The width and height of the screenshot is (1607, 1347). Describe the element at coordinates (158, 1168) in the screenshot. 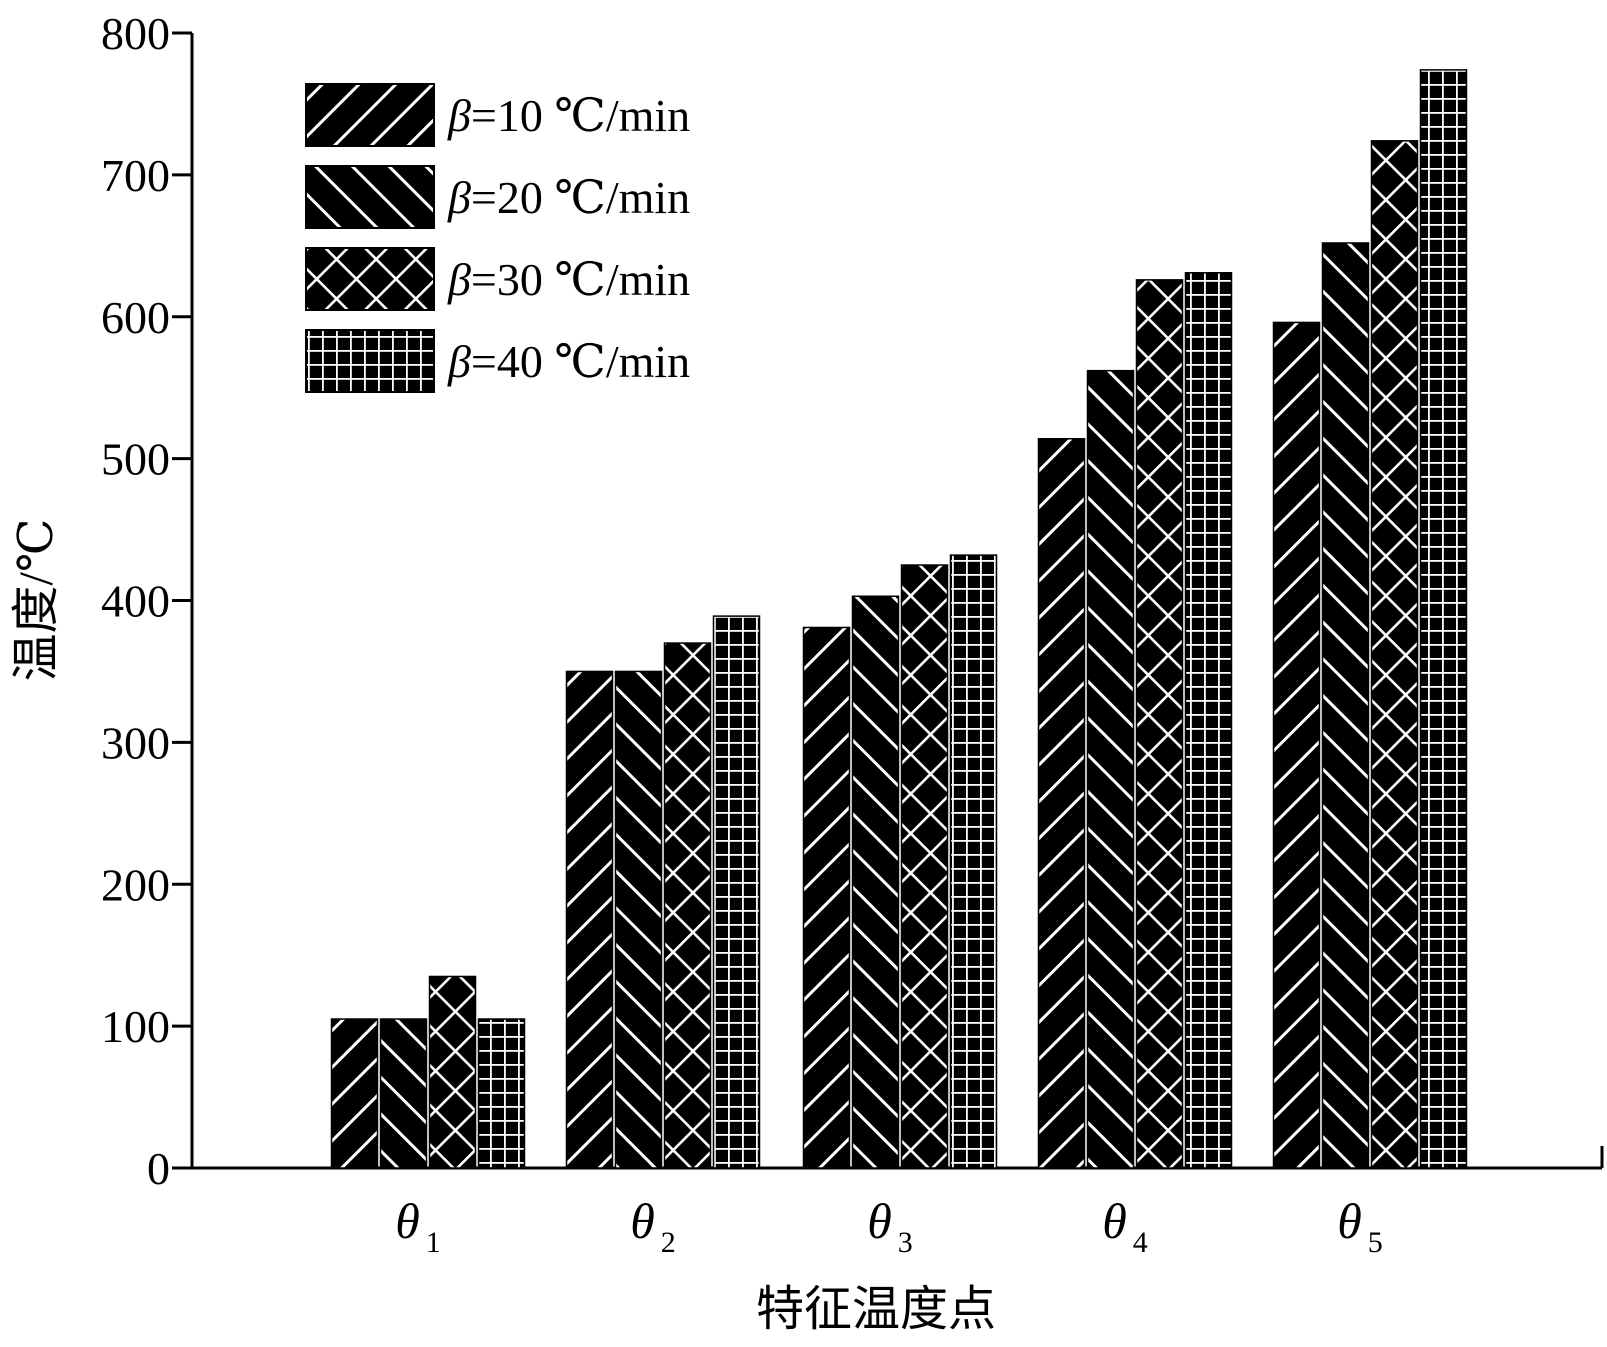

I see `y-tick-label: 0` at that location.